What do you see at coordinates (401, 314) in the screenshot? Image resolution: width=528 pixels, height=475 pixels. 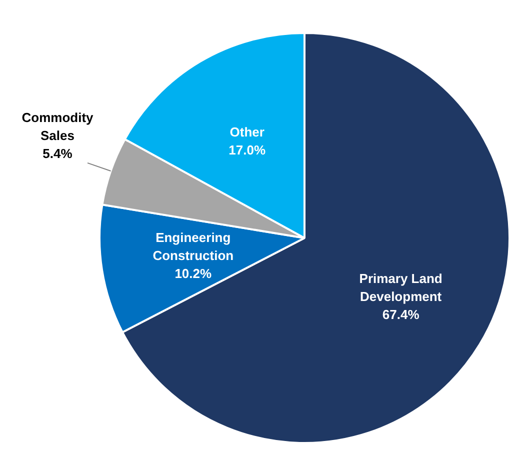 I see `data-label: 67.4%` at bounding box center [401, 314].